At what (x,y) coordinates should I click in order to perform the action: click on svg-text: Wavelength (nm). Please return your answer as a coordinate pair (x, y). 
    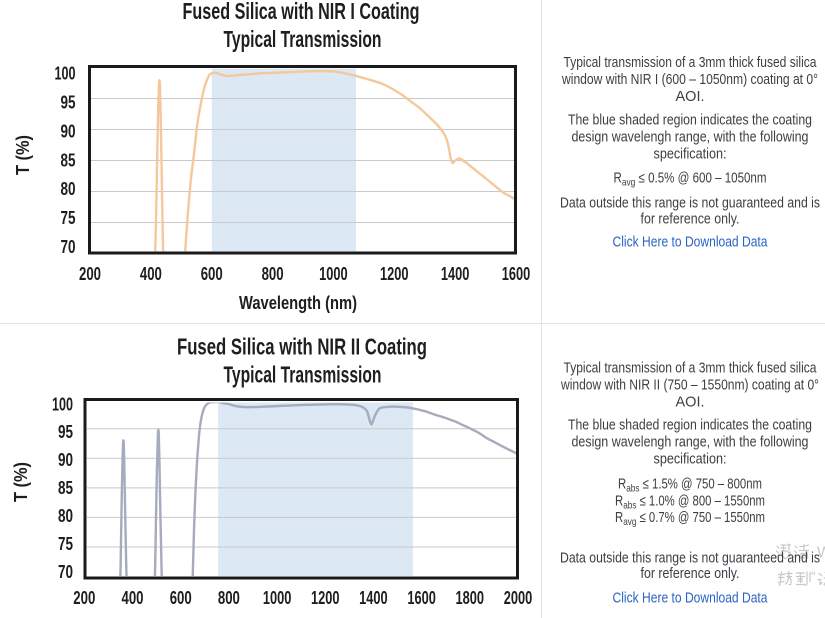
    Looking at the image, I should click on (298, 303).